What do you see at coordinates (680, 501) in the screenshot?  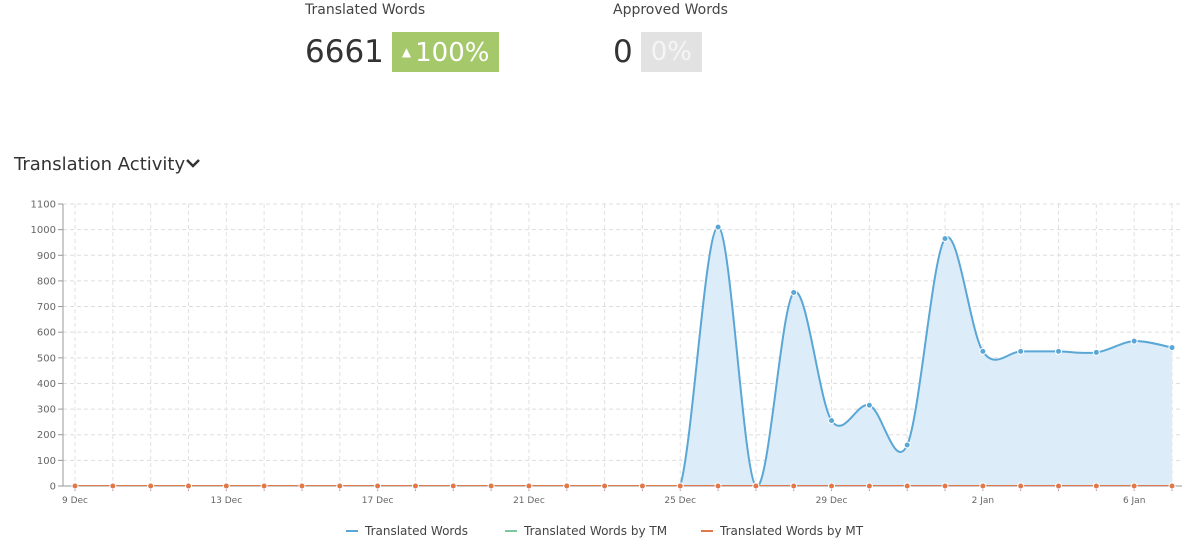 I see `x-tick-label: 25 Dec` at bounding box center [680, 501].